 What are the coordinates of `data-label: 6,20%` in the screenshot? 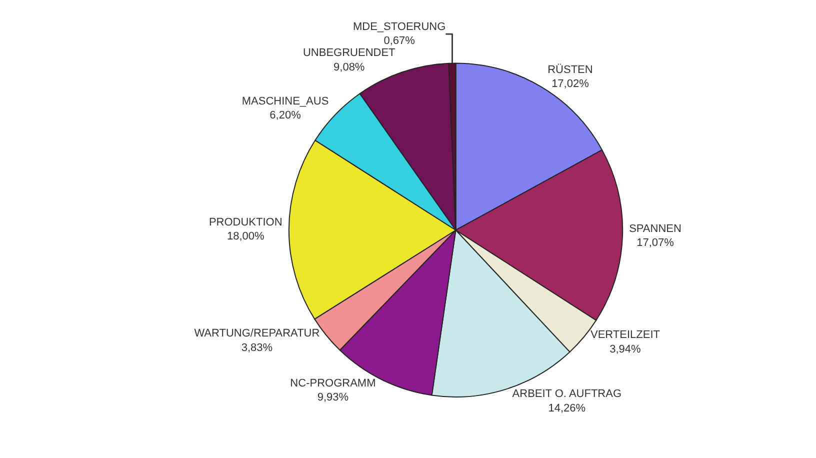 It's located at (286, 116).